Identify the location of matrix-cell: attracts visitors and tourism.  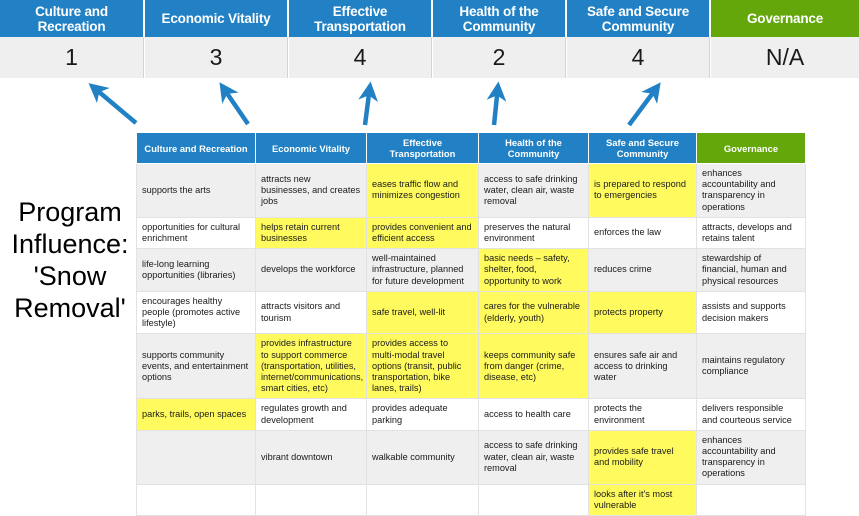
(311, 312).